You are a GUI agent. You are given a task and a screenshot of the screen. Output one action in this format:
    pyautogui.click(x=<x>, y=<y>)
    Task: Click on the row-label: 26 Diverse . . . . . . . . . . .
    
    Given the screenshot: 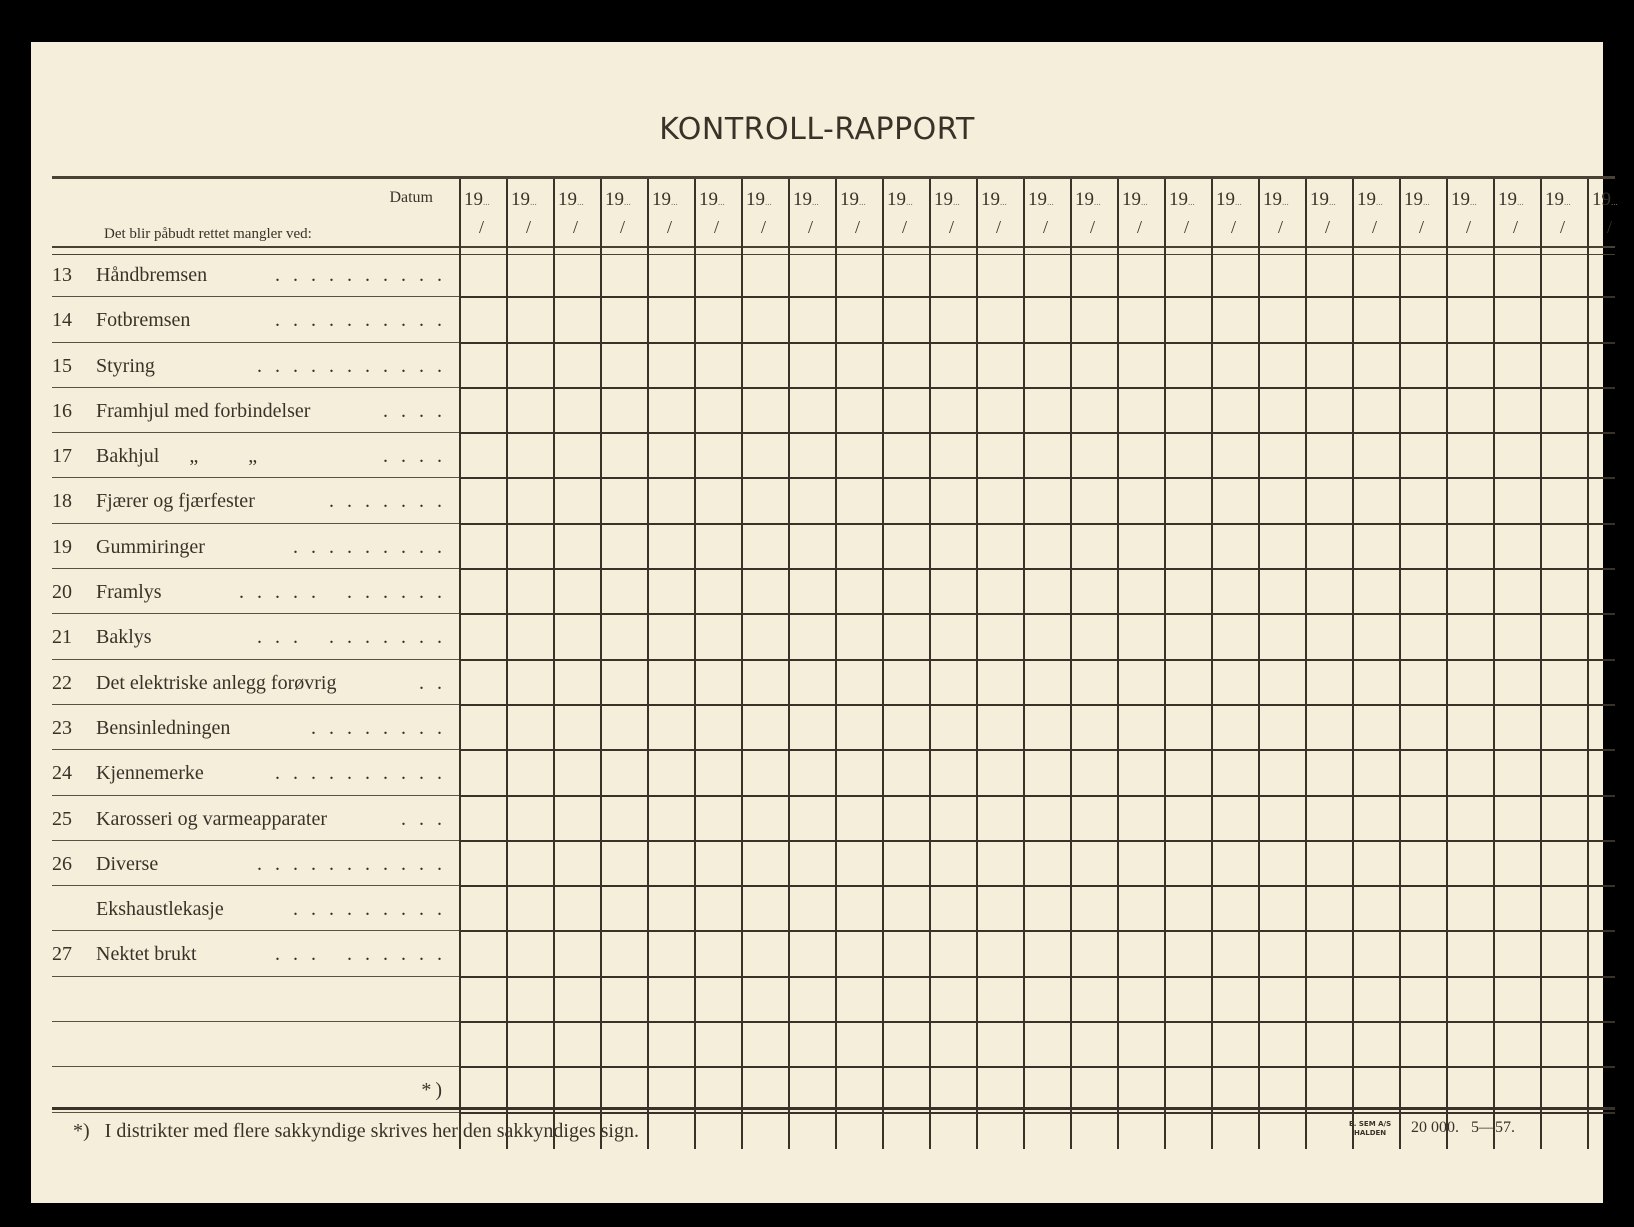 What is the action you would take?
    pyautogui.click(x=252, y=864)
    